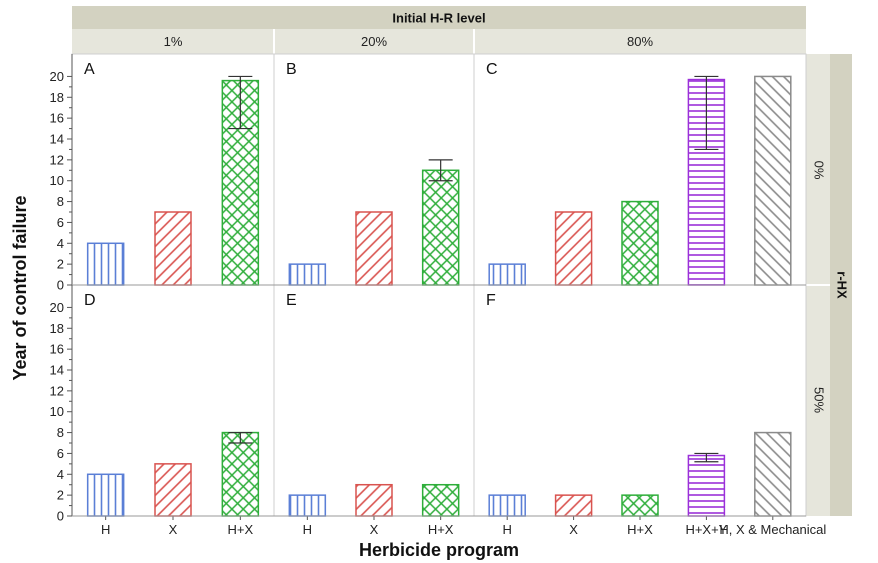  What do you see at coordinates (507, 274) in the screenshot?
I see `bar-c-h` at bounding box center [507, 274].